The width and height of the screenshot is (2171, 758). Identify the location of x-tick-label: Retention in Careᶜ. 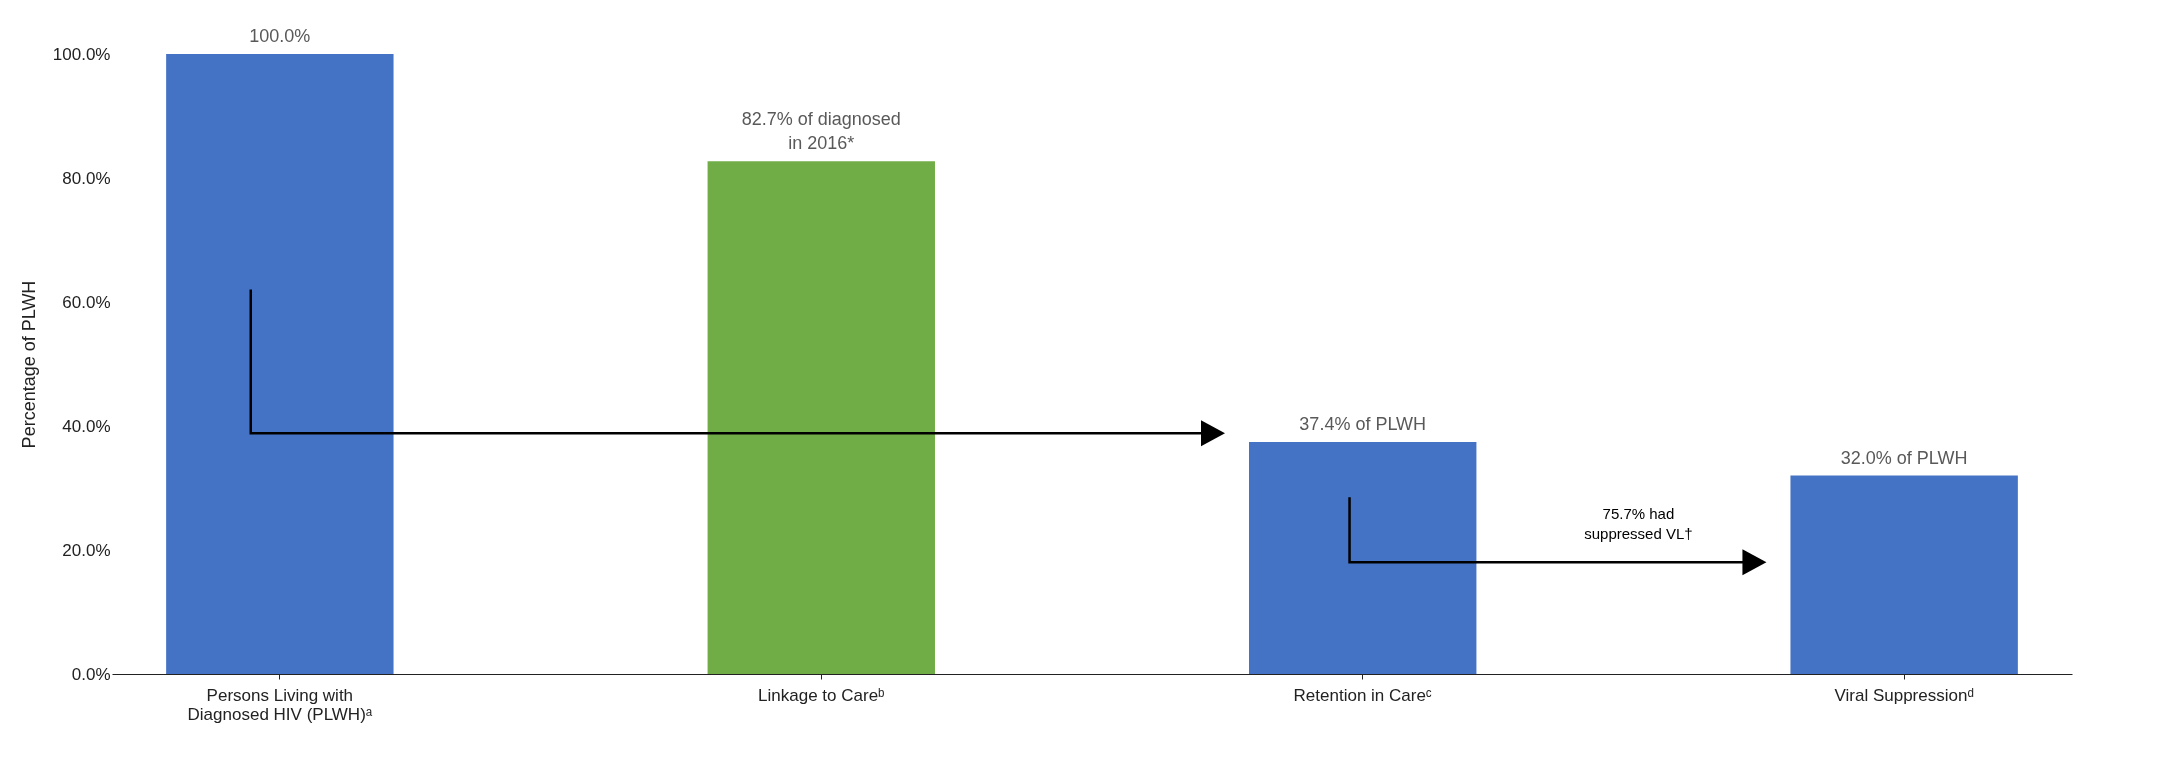
(1362, 695).